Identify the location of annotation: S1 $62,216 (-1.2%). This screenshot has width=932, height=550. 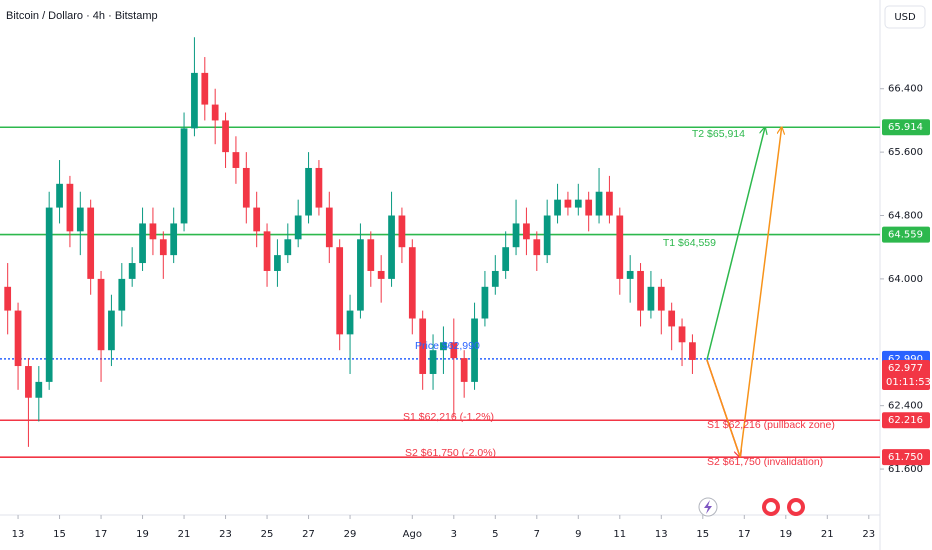
(448, 417).